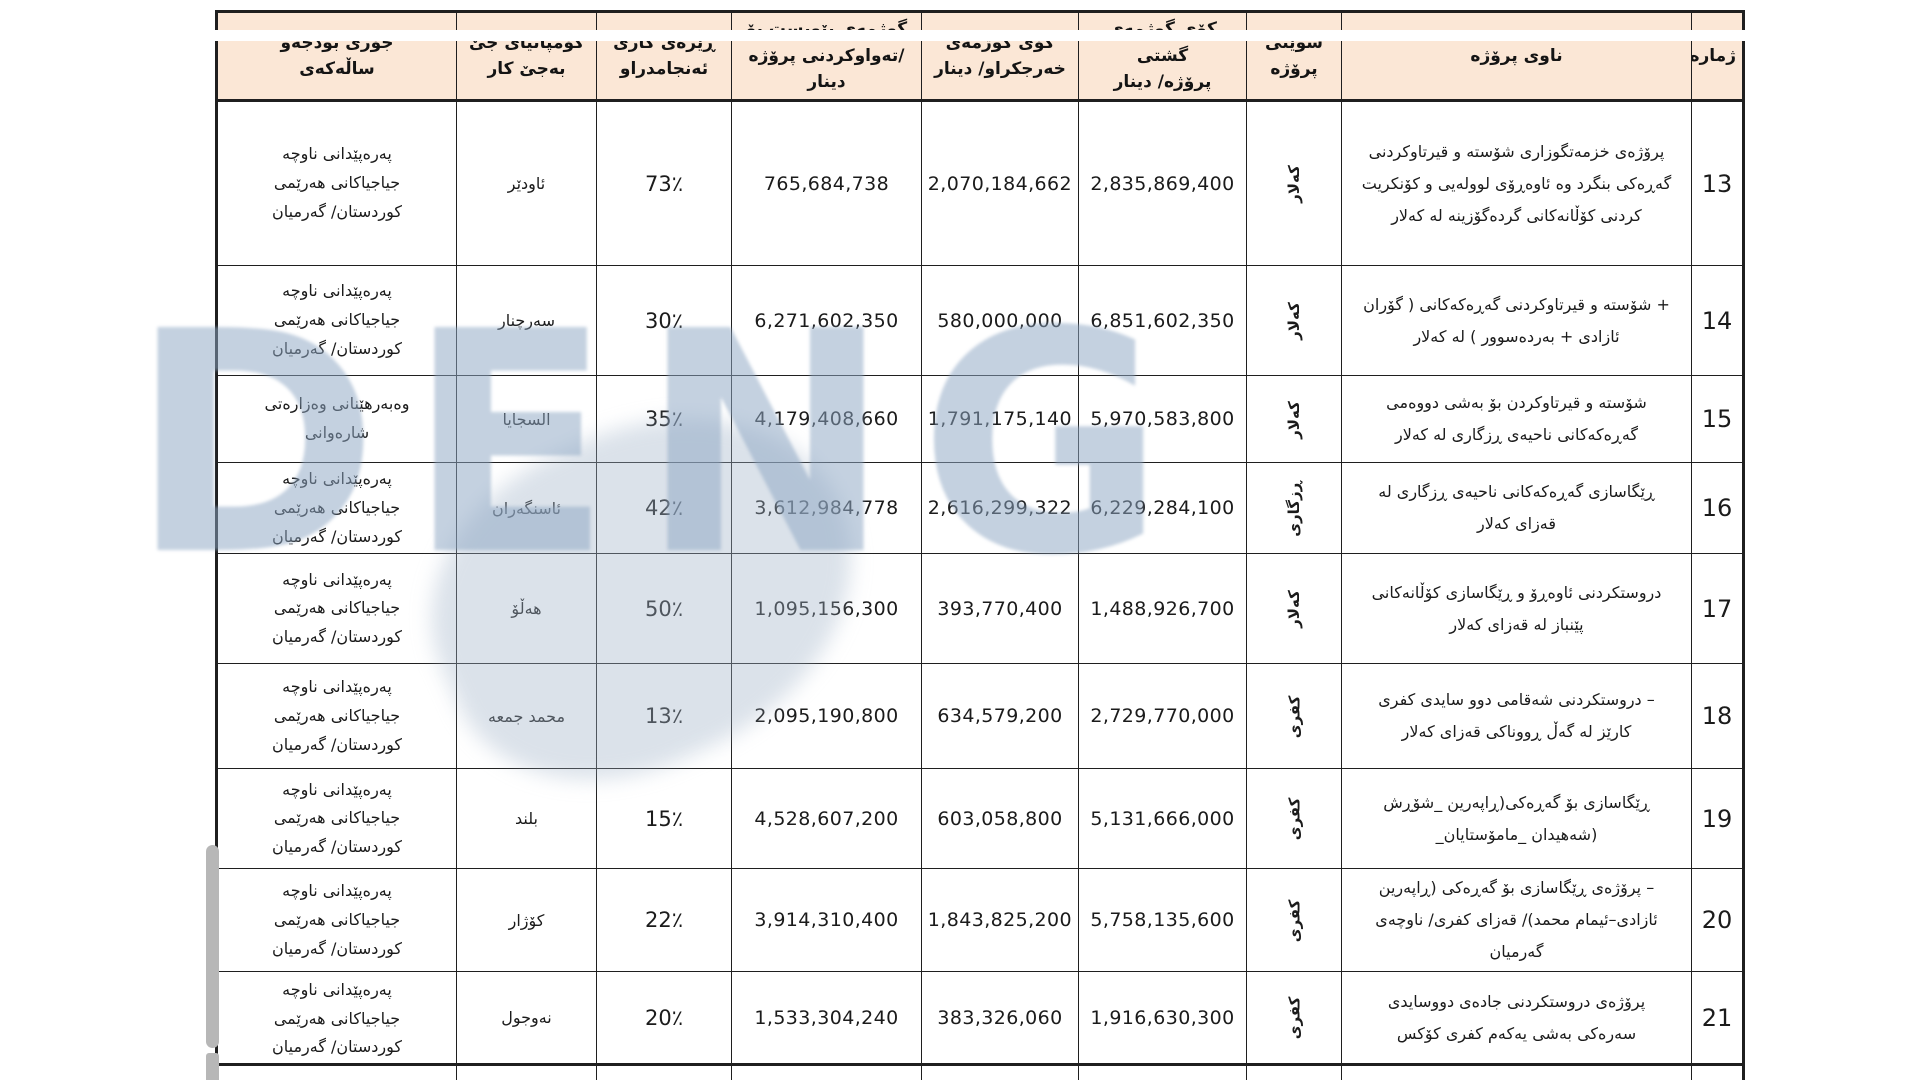 The image size is (1920, 1080). I want to click on cell-spent-amount: 634,579,200, so click(1000, 716).